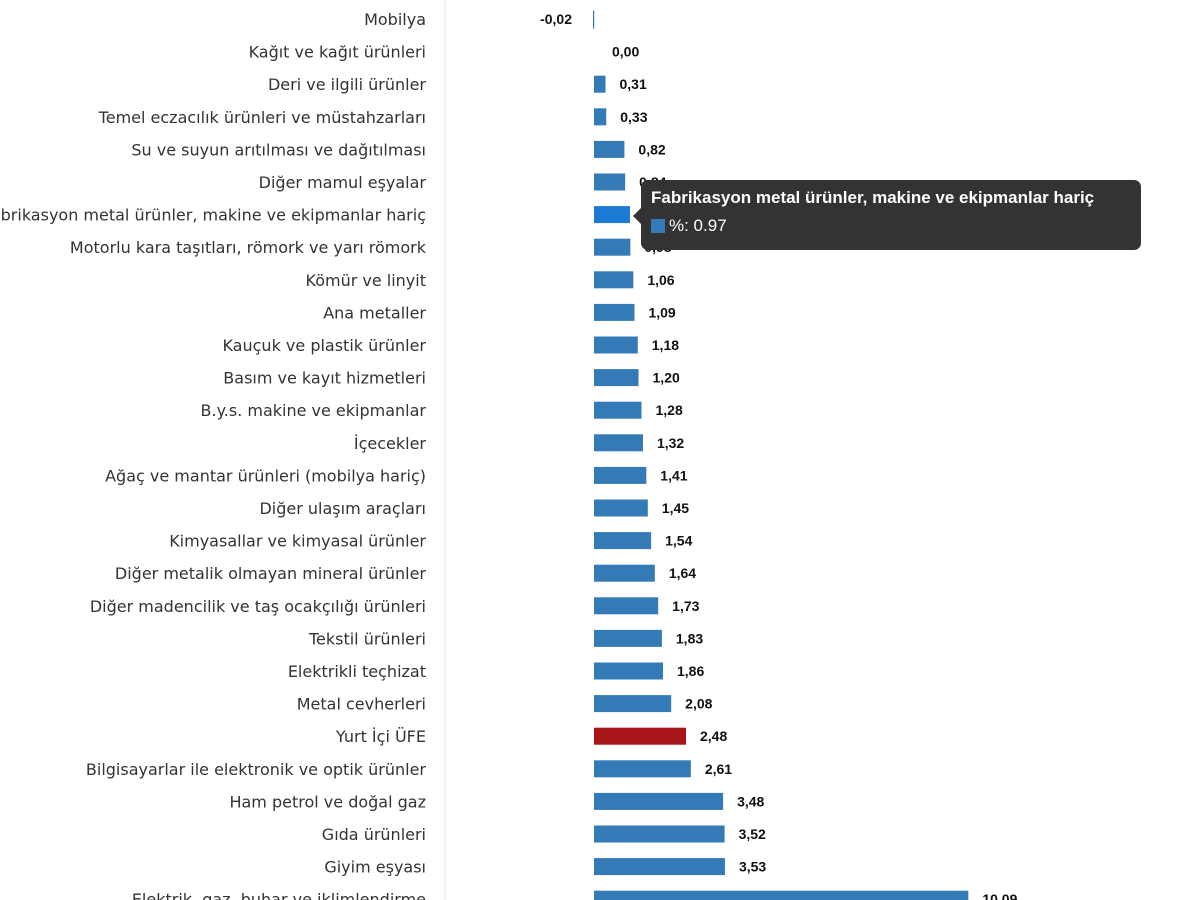  I want to click on data-label: 0,33, so click(633, 117).